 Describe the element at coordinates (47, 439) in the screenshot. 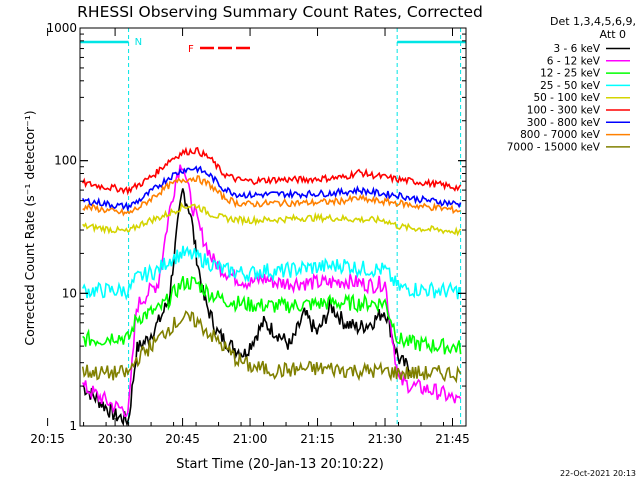

I see `x-tick-label: 20:15` at that location.